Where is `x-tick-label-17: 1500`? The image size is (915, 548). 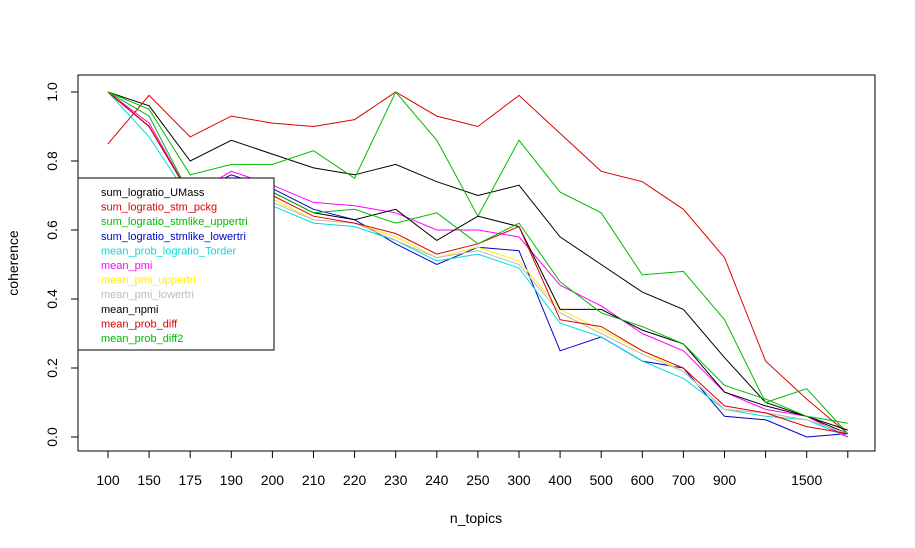
x-tick-label-17: 1500 is located at coordinates (806, 480).